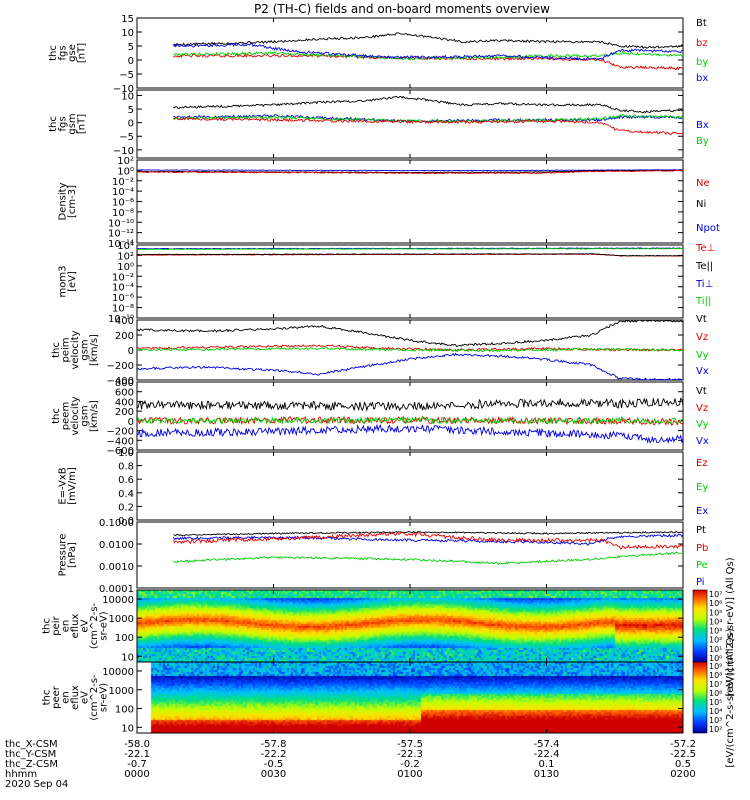 The height and width of the screenshot is (800, 750). I want to click on colorbar-tick: 10⁴, so click(715, 711).